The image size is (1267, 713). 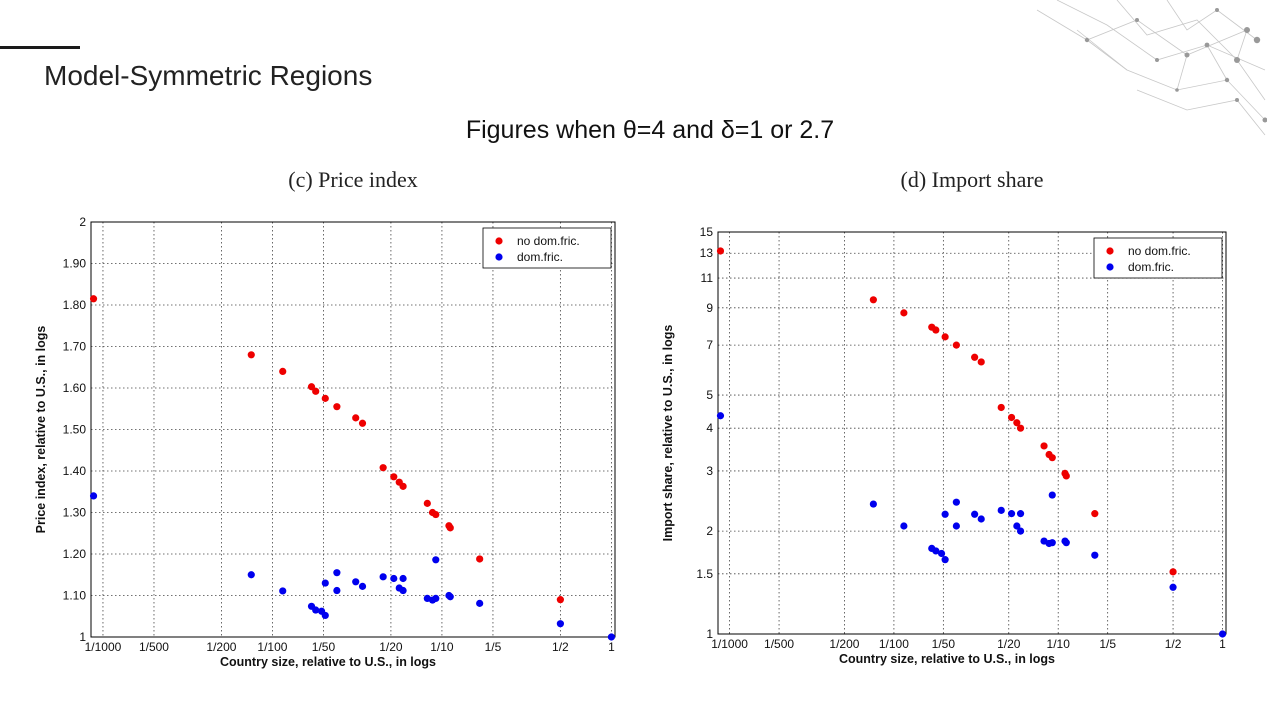 What do you see at coordinates (75, 430) in the screenshot?
I see `y-tick-label: 1.50` at bounding box center [75, 430].